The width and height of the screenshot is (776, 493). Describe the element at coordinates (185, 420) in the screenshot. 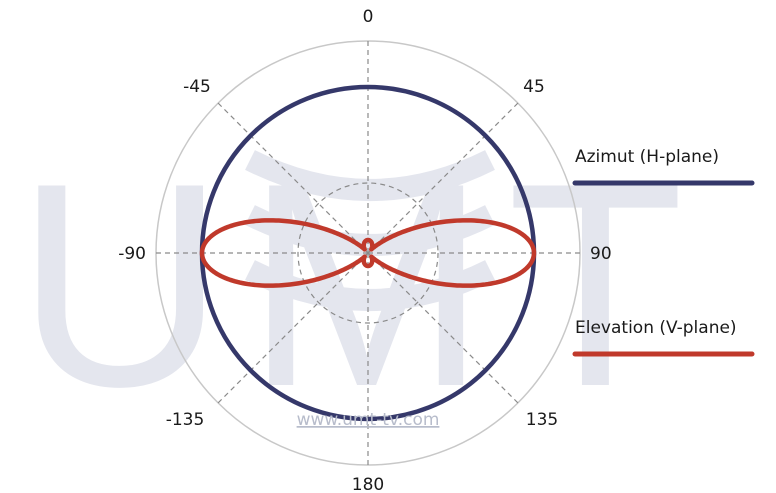

I see `angle-label--135: -135` at that location.